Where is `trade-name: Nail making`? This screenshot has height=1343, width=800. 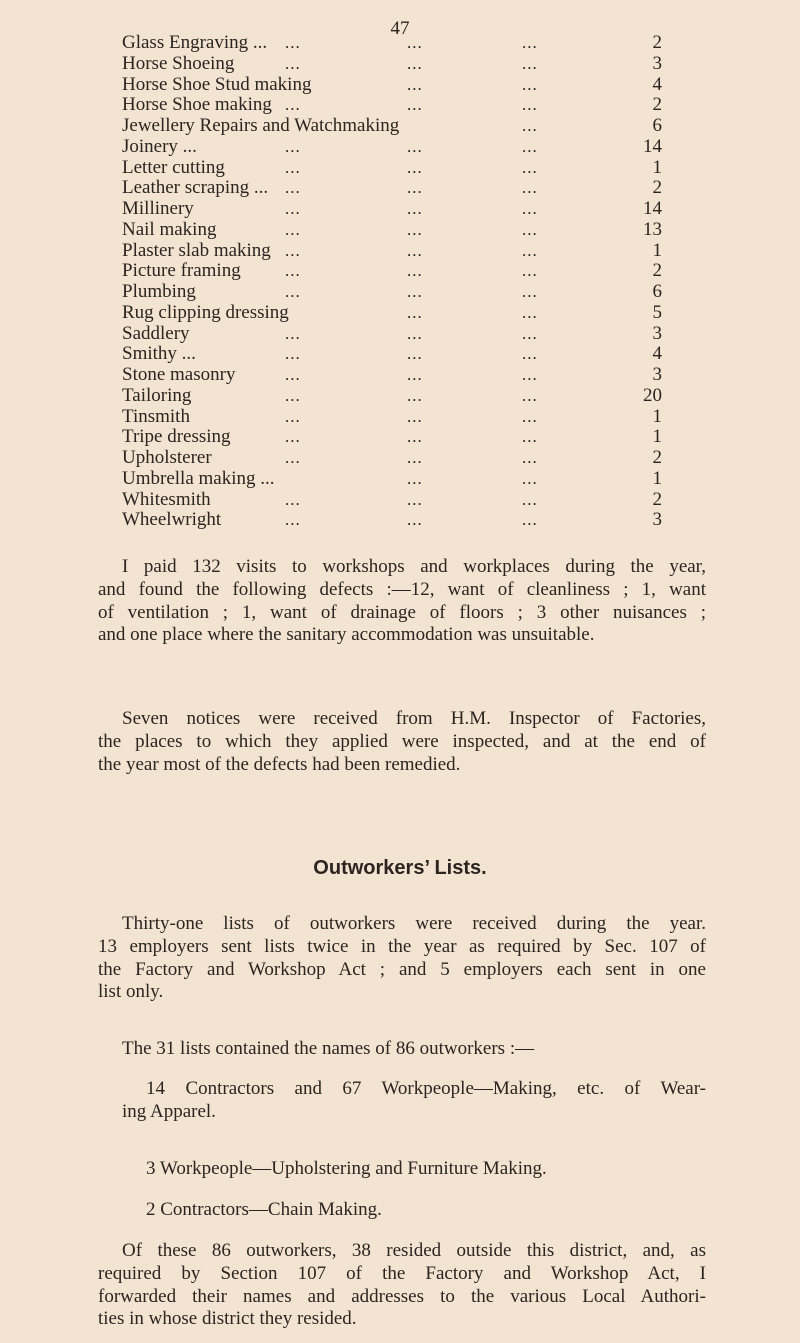 trade-name: Nail making is located at coordinates (169, 229).